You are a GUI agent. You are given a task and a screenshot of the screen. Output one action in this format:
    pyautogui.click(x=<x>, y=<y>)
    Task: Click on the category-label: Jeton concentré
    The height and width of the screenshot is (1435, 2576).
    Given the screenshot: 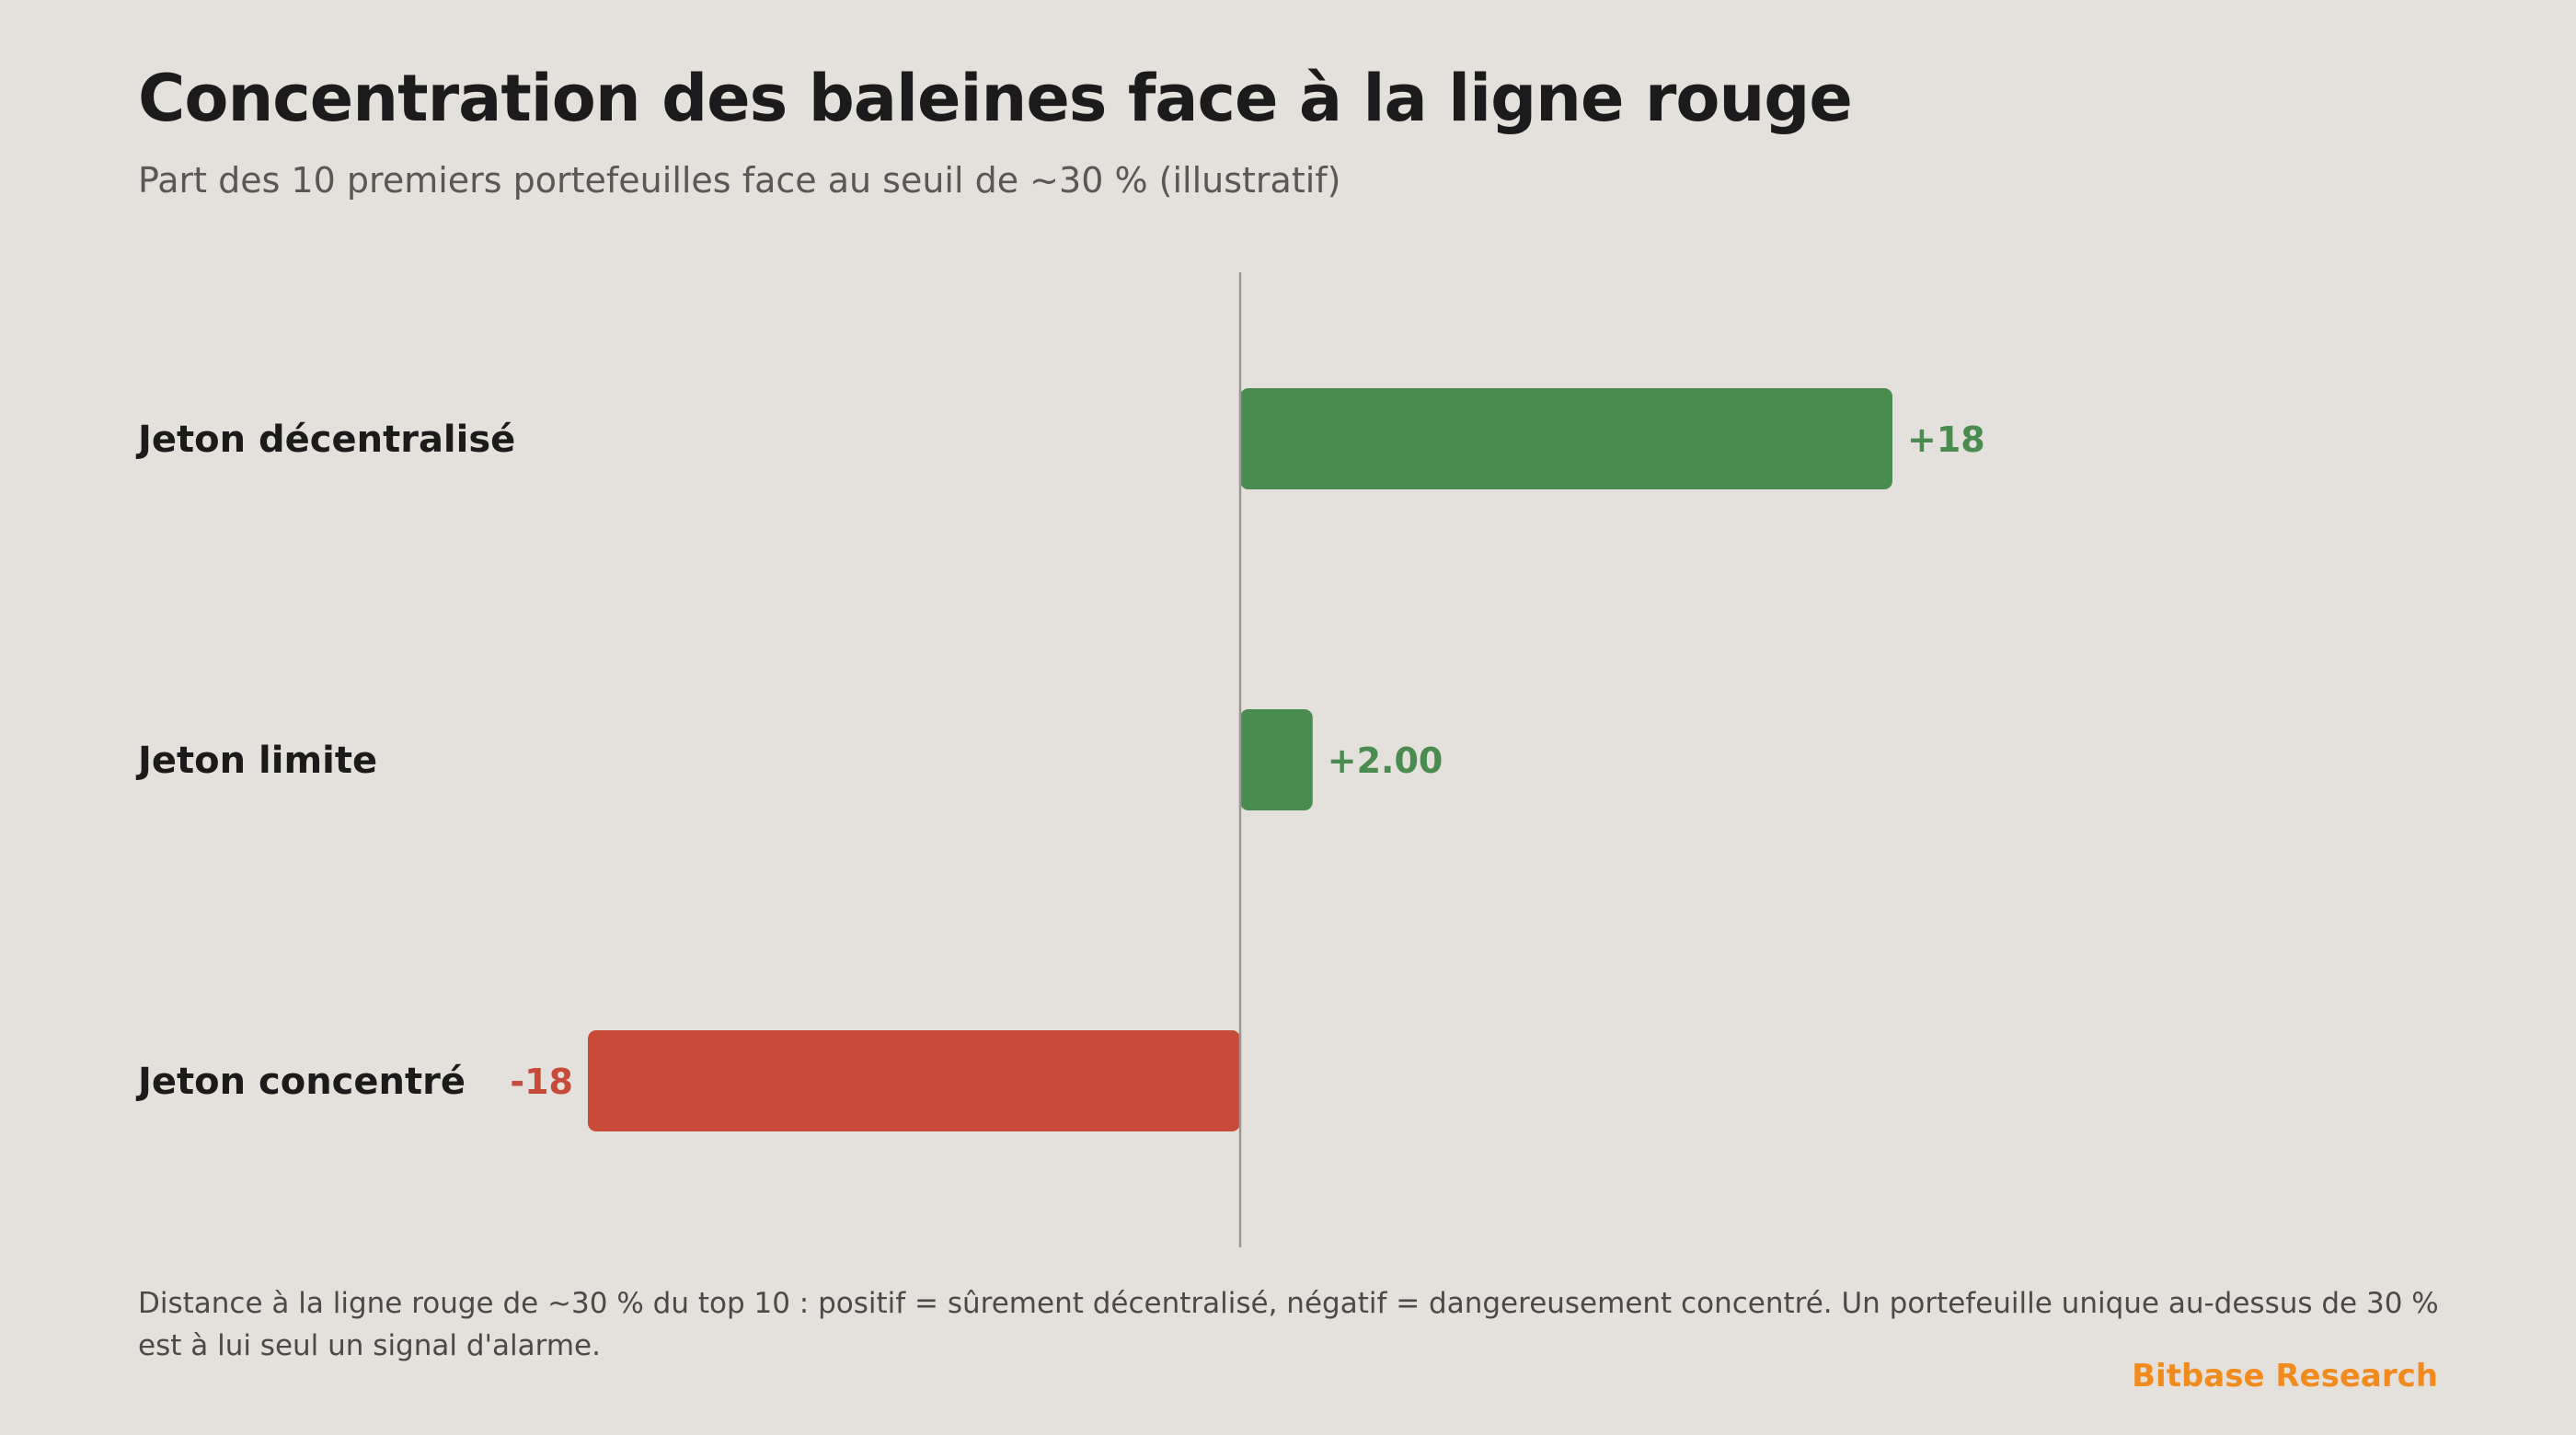 What is the action you would take?
    pyautogui.click(x=300, y=1082)
    